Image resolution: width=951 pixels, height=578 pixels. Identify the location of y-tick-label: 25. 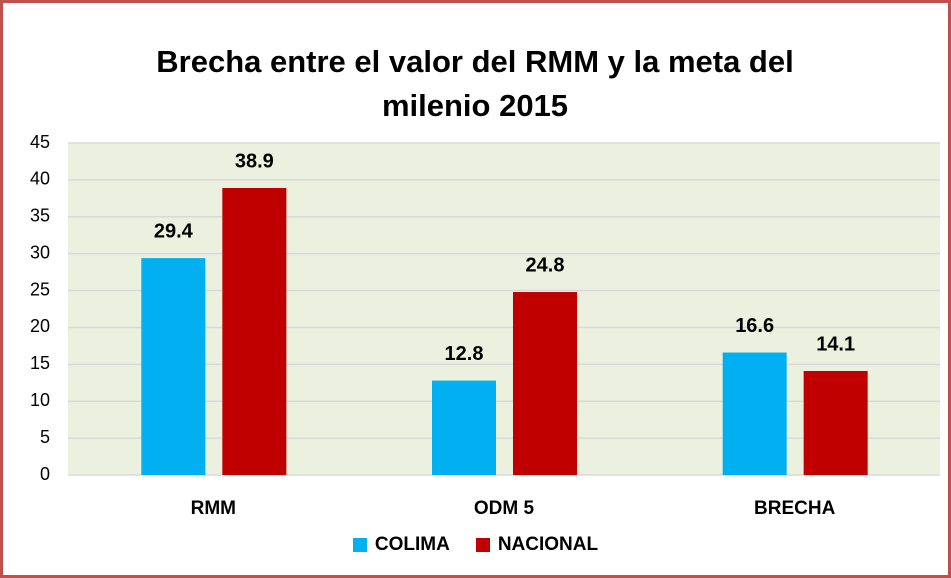
(40, 289).